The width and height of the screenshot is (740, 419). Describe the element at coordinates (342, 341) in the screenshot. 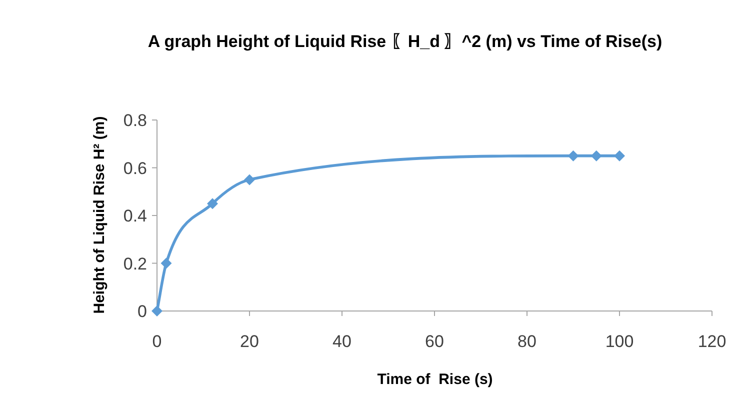

I see `x-tick-label: 40` at that location.